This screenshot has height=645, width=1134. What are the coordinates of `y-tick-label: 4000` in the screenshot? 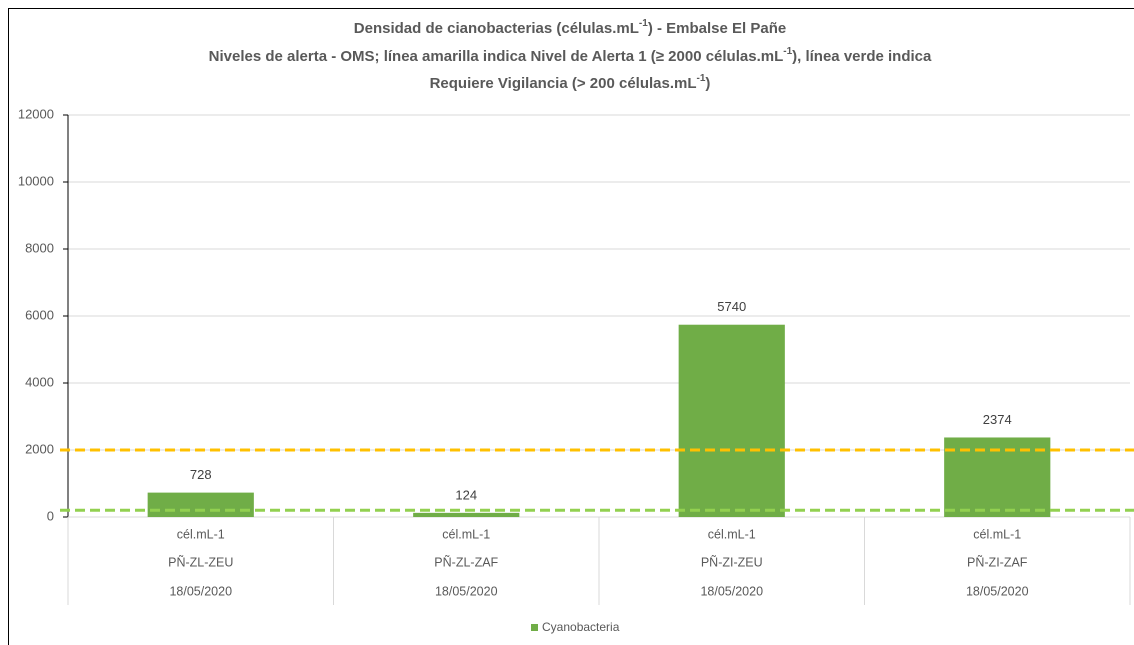 It's located at (39, 381).